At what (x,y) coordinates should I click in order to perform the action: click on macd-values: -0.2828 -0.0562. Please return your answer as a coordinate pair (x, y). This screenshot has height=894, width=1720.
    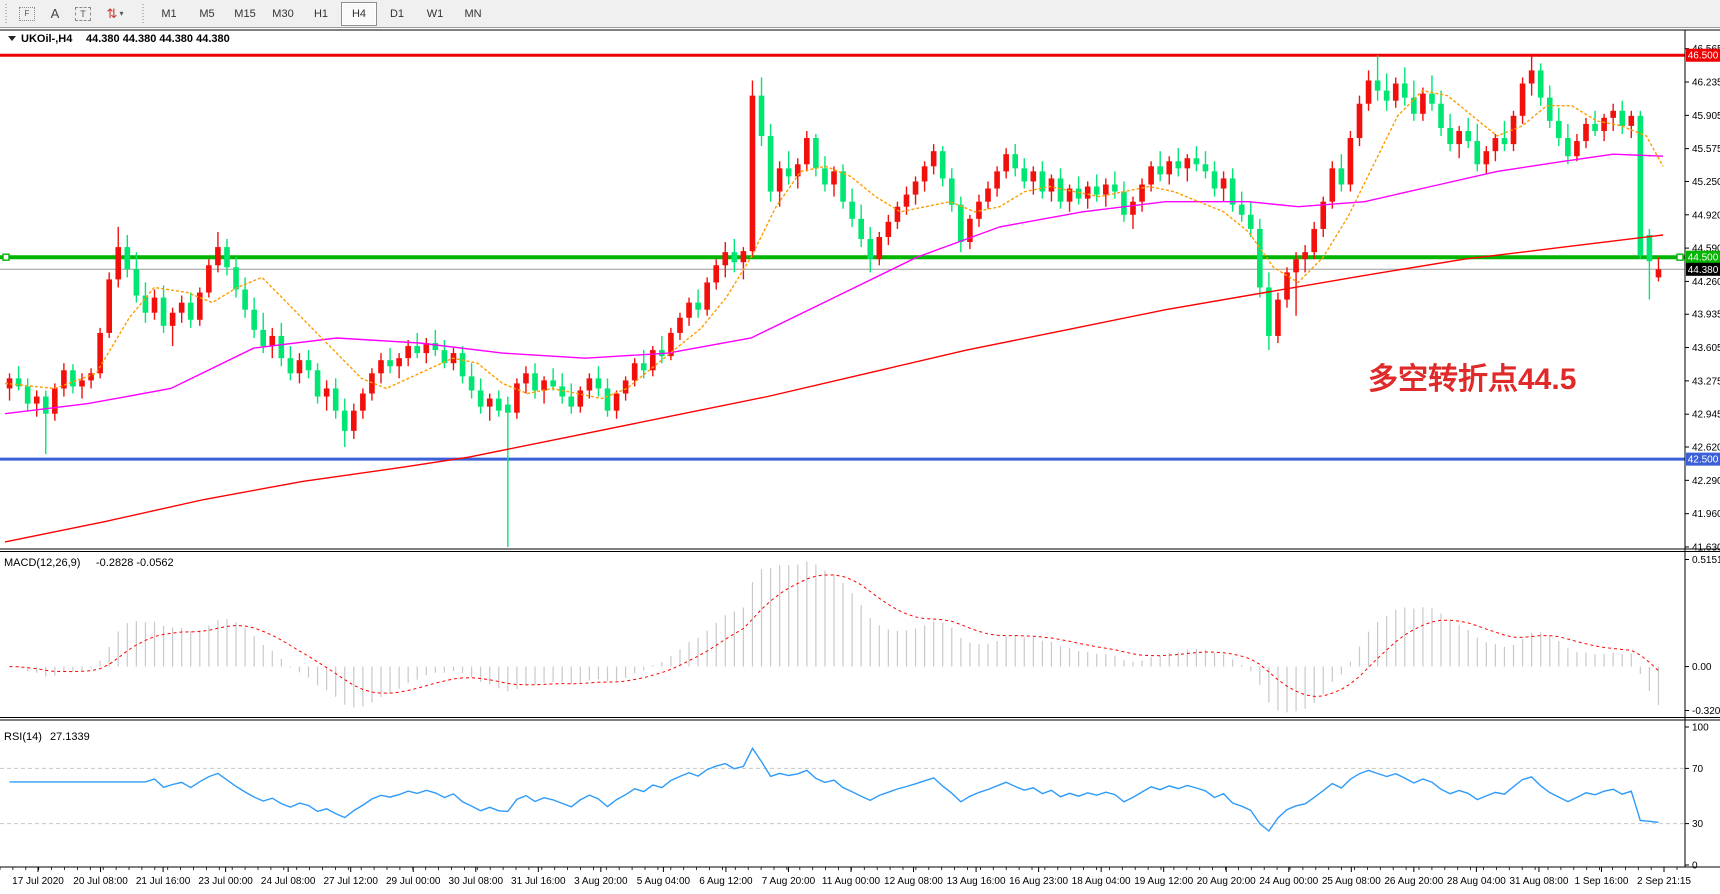
    Looking at the image, I should click on (135, 563).